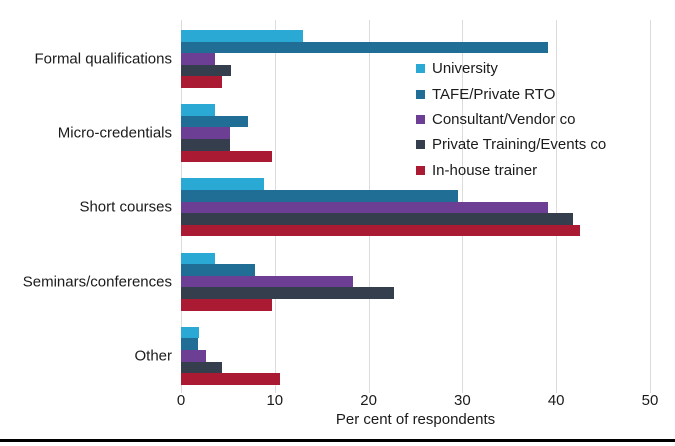 Image resolution: width=675 pixels, height=446 pixels. What do you see at coordinates (511, 68) in the screenshot?
I see `legend-item-university: University` at bounding box center [511, 68].